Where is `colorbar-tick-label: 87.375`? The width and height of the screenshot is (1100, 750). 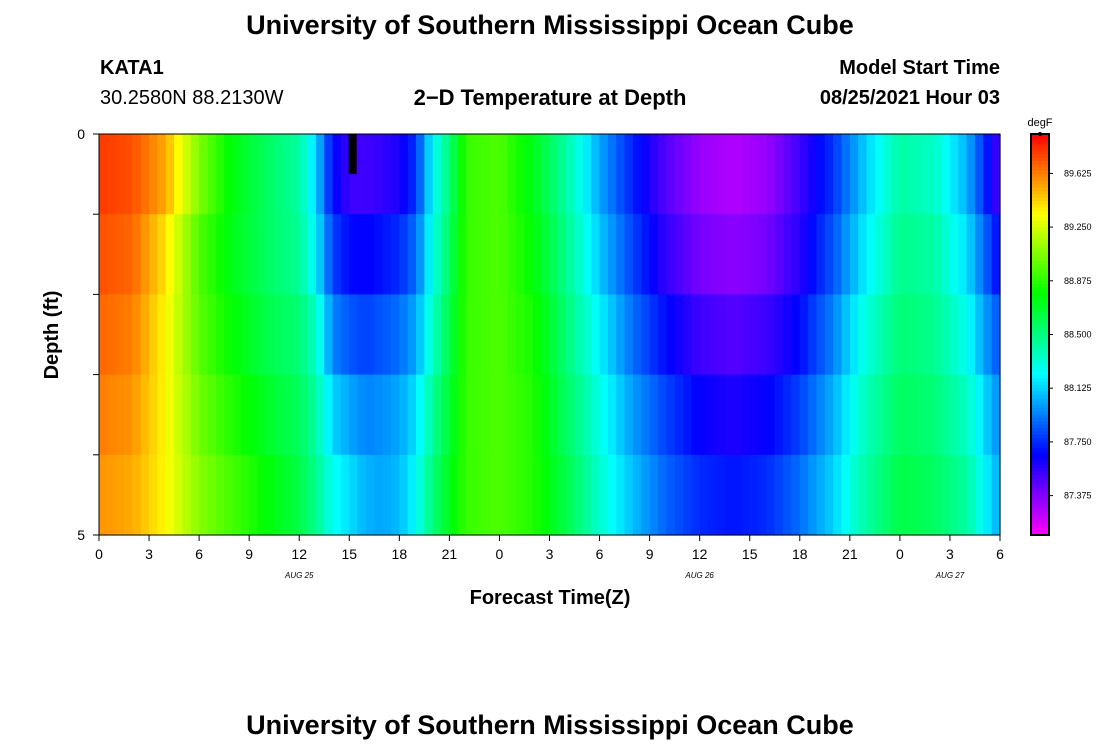 colorbar-tick-label: 87.375 is located at coordinates (1078, 496).